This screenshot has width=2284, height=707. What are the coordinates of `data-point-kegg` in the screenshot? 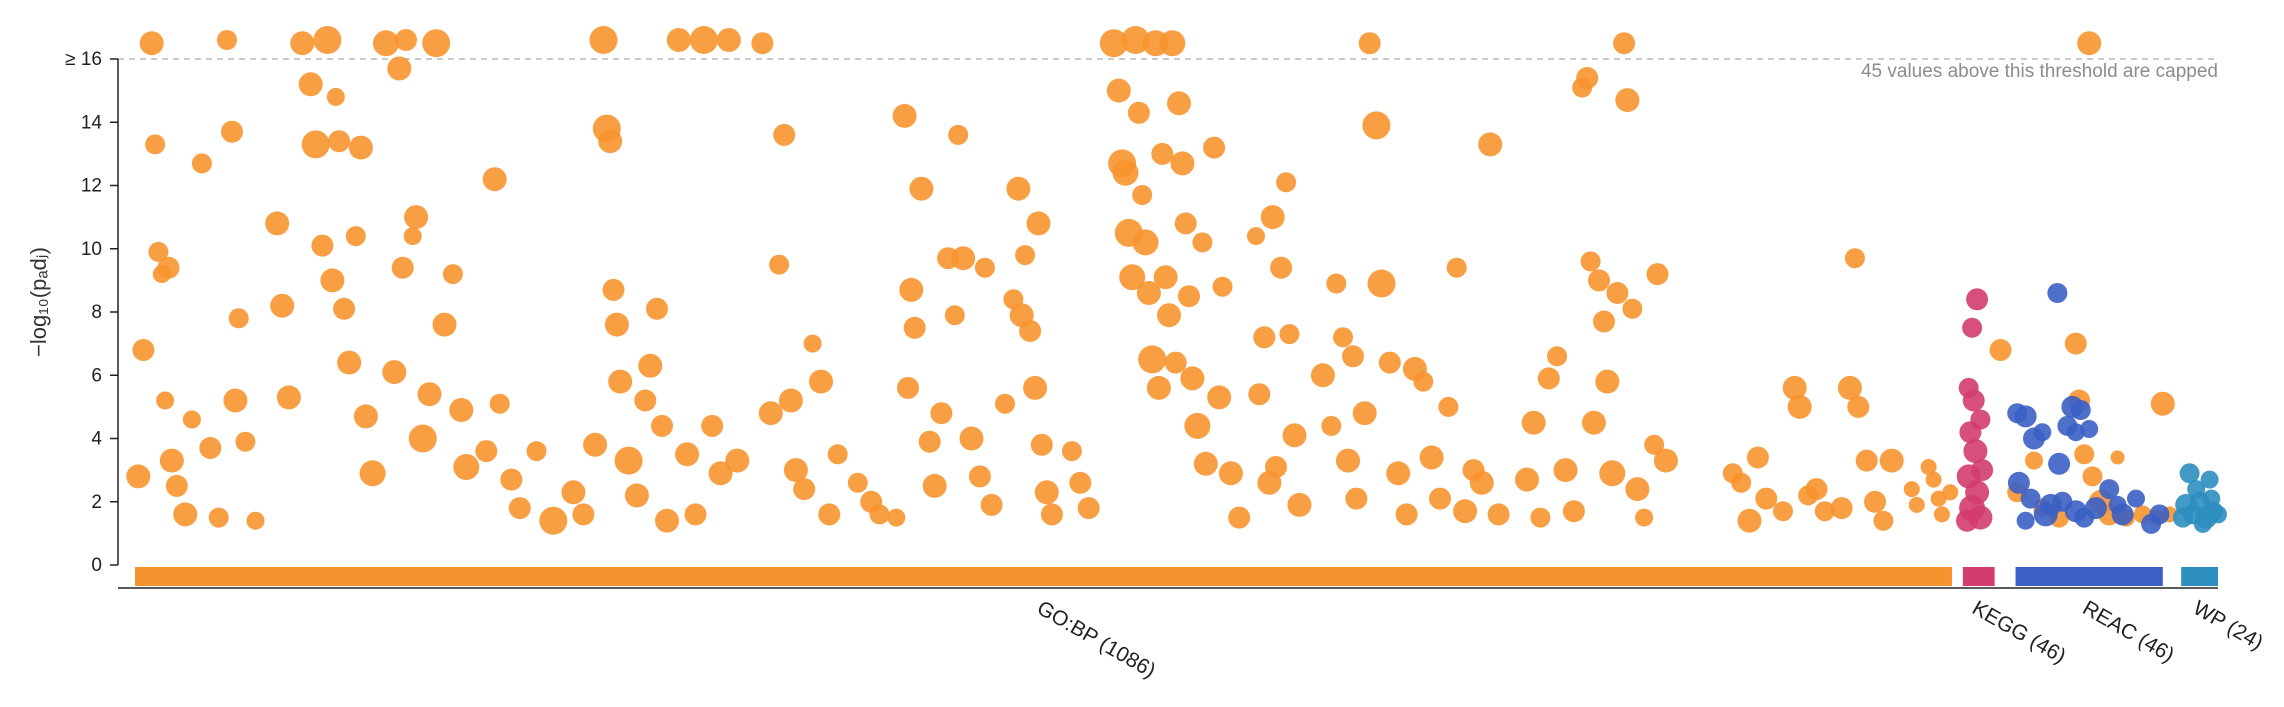 It's located at (1975, 451).